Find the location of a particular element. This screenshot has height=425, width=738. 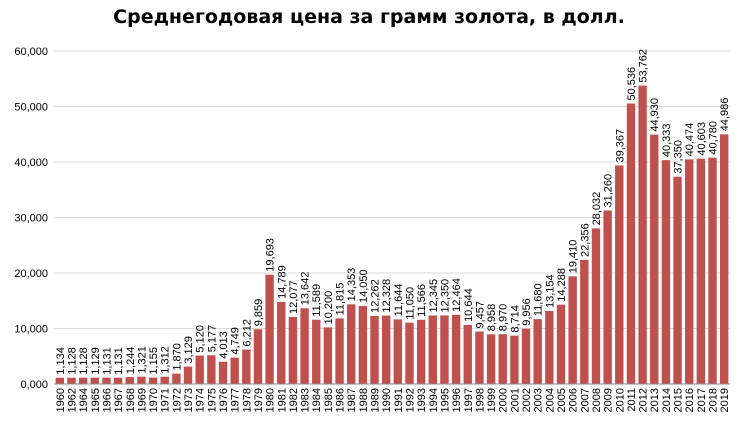

x-tick-label: 2011 is located at coordinates (632, 400).